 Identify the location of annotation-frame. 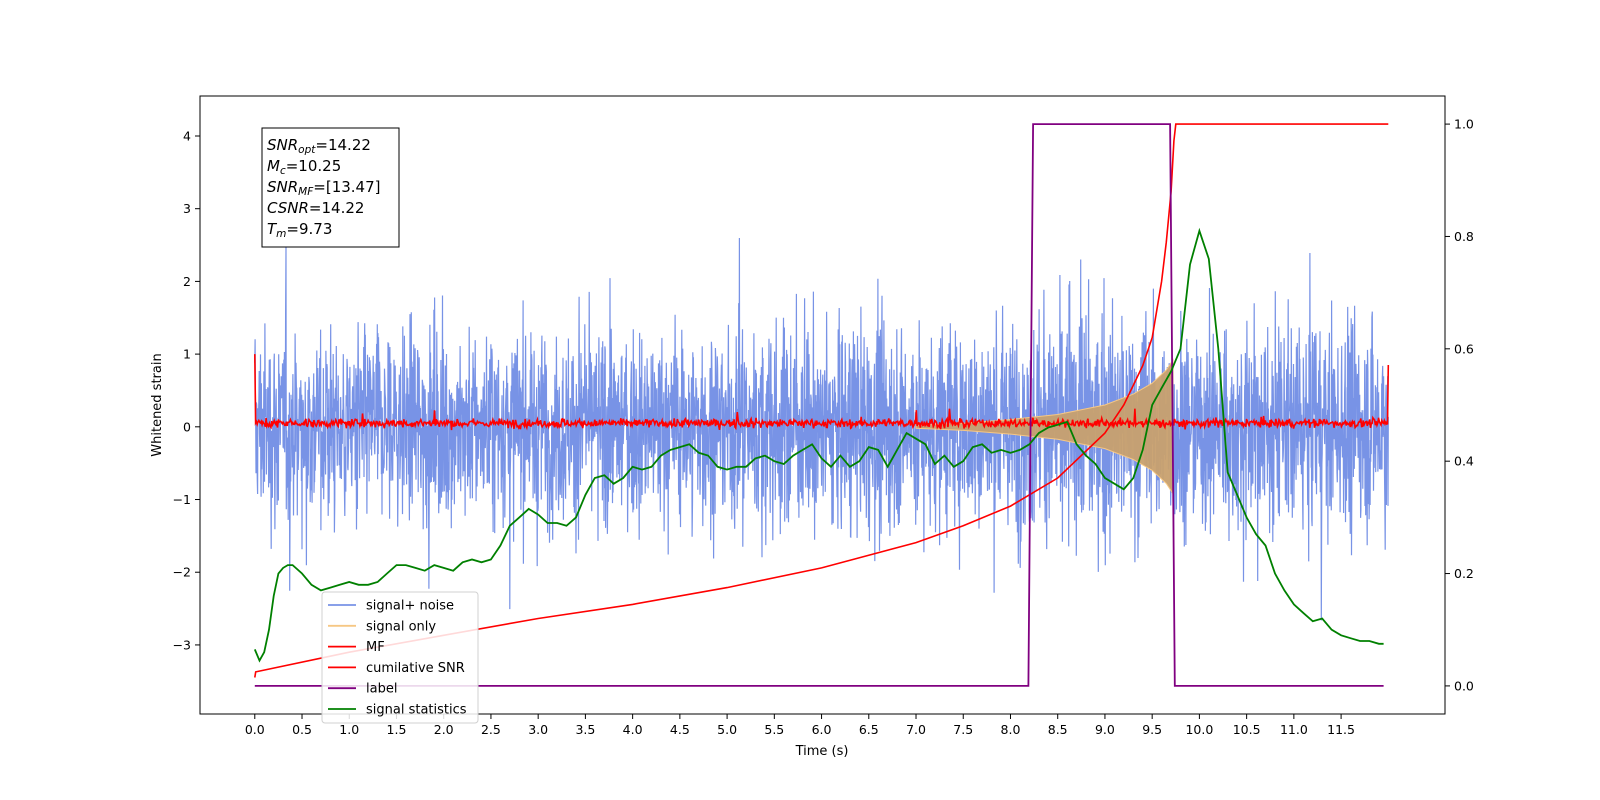
(330, 187).